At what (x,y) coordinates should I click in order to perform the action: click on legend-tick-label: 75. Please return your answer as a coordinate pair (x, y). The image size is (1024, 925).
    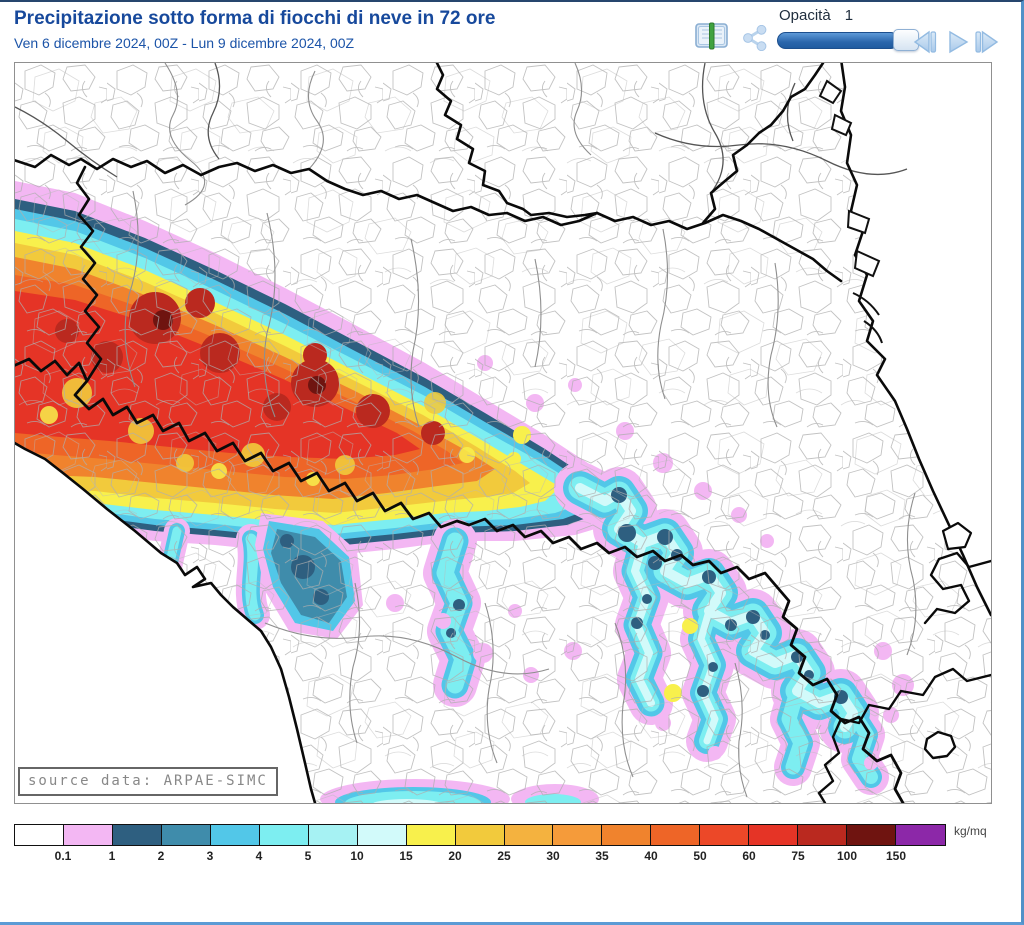
    Looking at the image, I should click on (798, 856).